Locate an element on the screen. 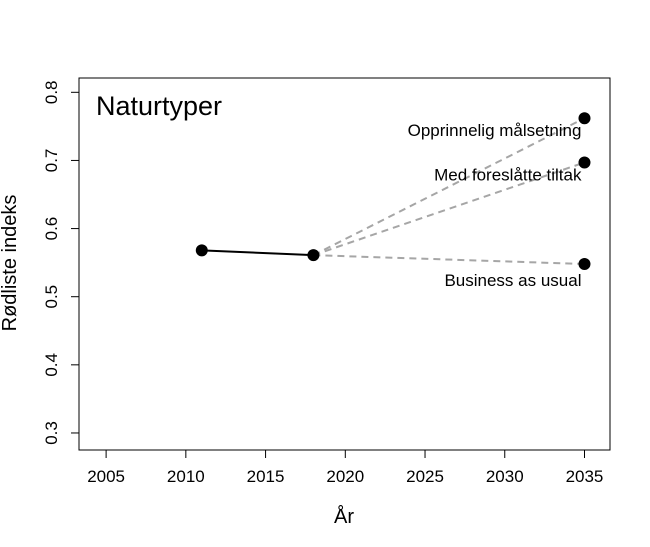  projection-label: Opprinnelig målsetning is located at coordinates (495, 130).